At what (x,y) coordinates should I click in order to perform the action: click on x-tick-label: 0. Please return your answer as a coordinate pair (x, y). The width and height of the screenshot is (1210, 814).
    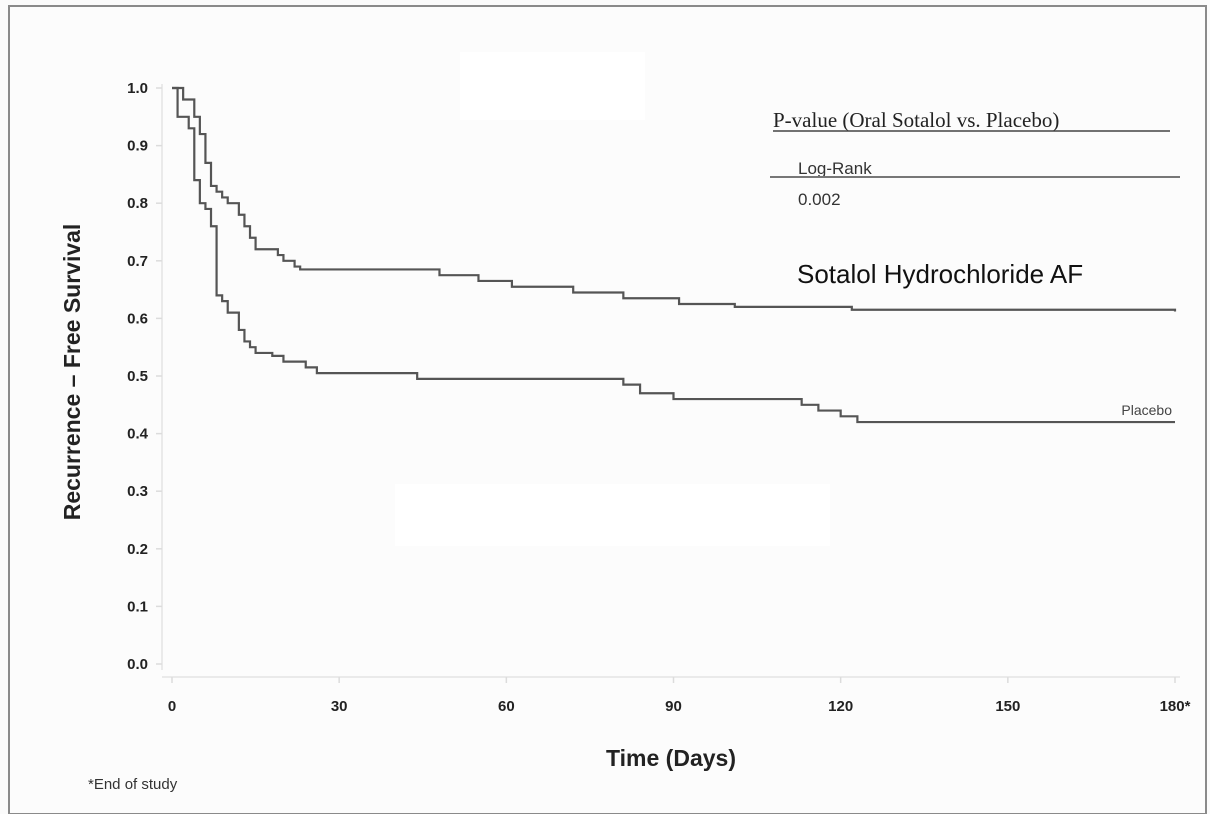
    Looking at the image, I should click on (172, 706).